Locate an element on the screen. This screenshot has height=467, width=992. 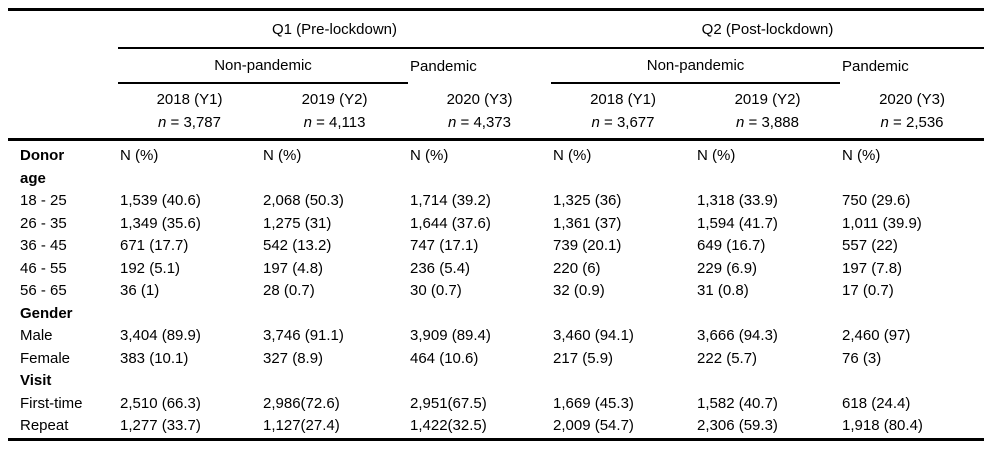
group-header-q2: Q2 (Post-lockdown) is located at coordinates (768, 29).